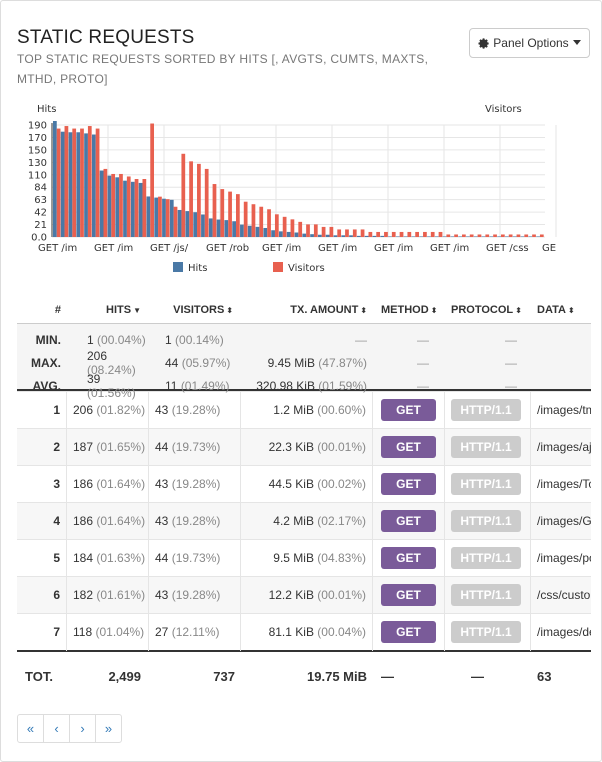 This screenshot has width=602, height=762. Describe the element at coordinates (564, 558) in the screenshot. I see `row-data: /images/podc` at that location.